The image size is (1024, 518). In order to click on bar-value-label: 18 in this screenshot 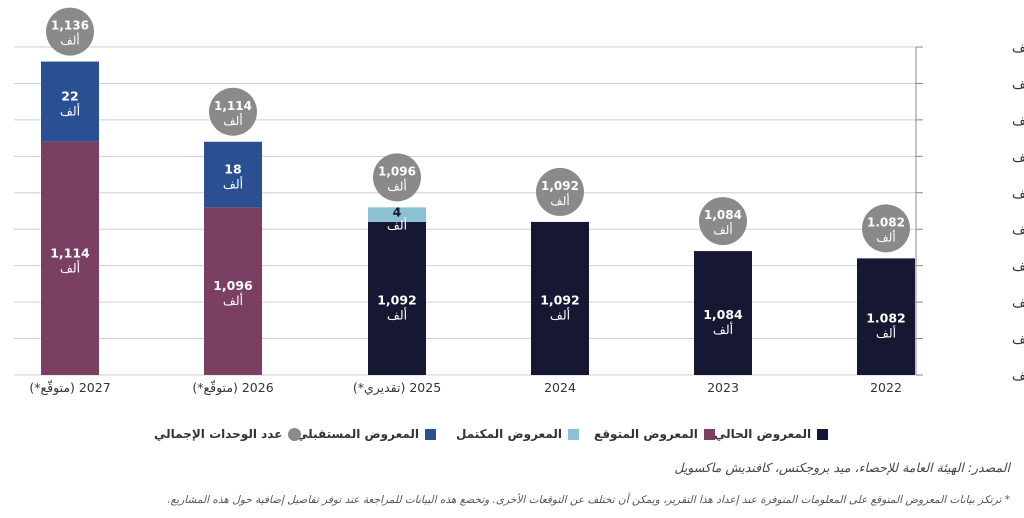, I will do `click(232, 169)`.